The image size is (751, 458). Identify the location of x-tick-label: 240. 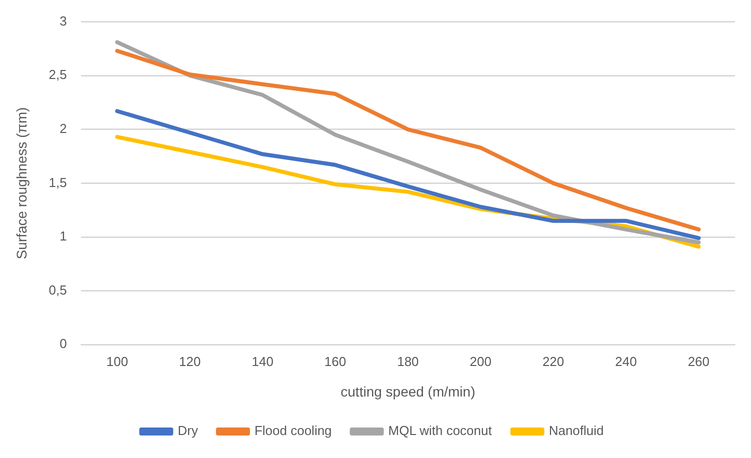
(626, 361).